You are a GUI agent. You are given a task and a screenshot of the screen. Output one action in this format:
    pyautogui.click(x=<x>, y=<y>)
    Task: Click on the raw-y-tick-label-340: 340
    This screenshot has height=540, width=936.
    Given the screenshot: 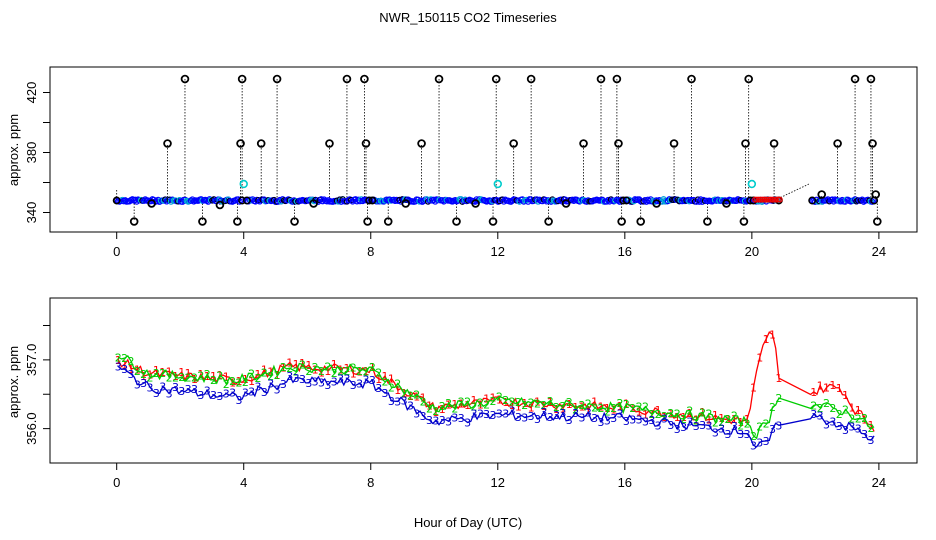 What is the action you would take?
    pyautogui.click(x=31, y=213)
    